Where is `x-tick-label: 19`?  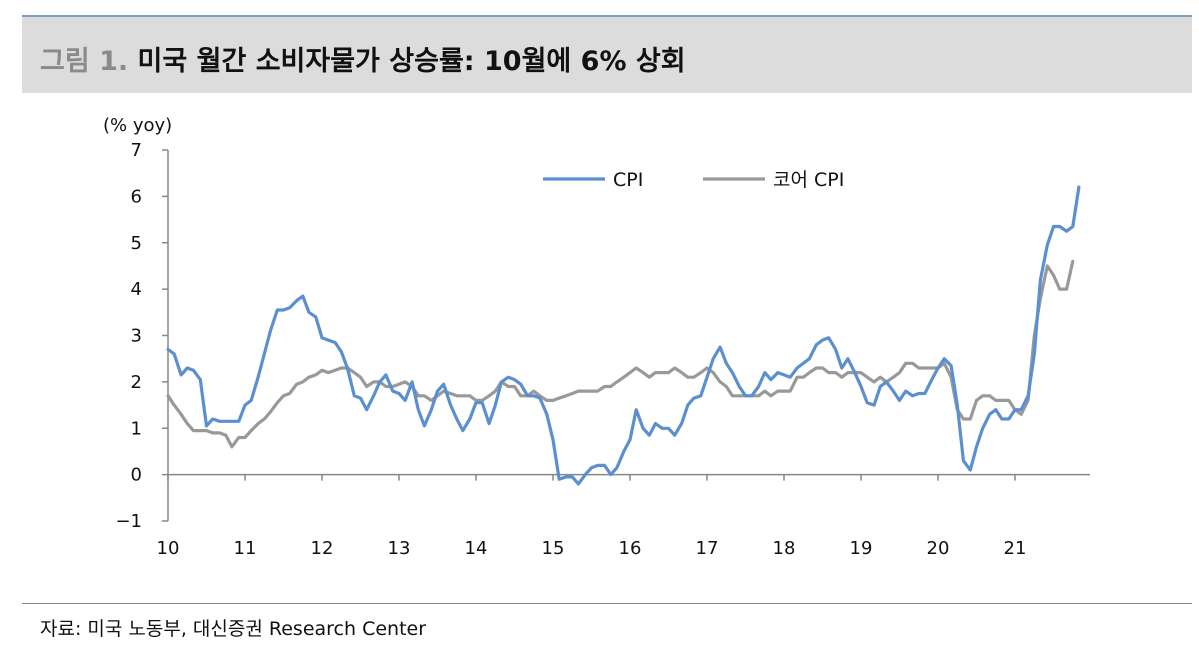 x-tick-label: 19 is located at coordinates (861, 548).